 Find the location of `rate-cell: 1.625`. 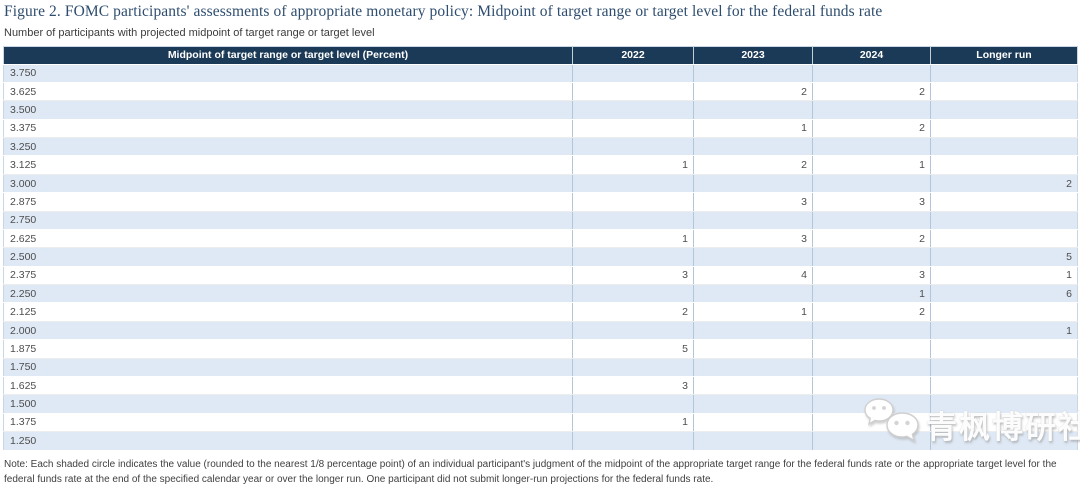

rate-cell: 1.625 is located at coordinates (288, 386).